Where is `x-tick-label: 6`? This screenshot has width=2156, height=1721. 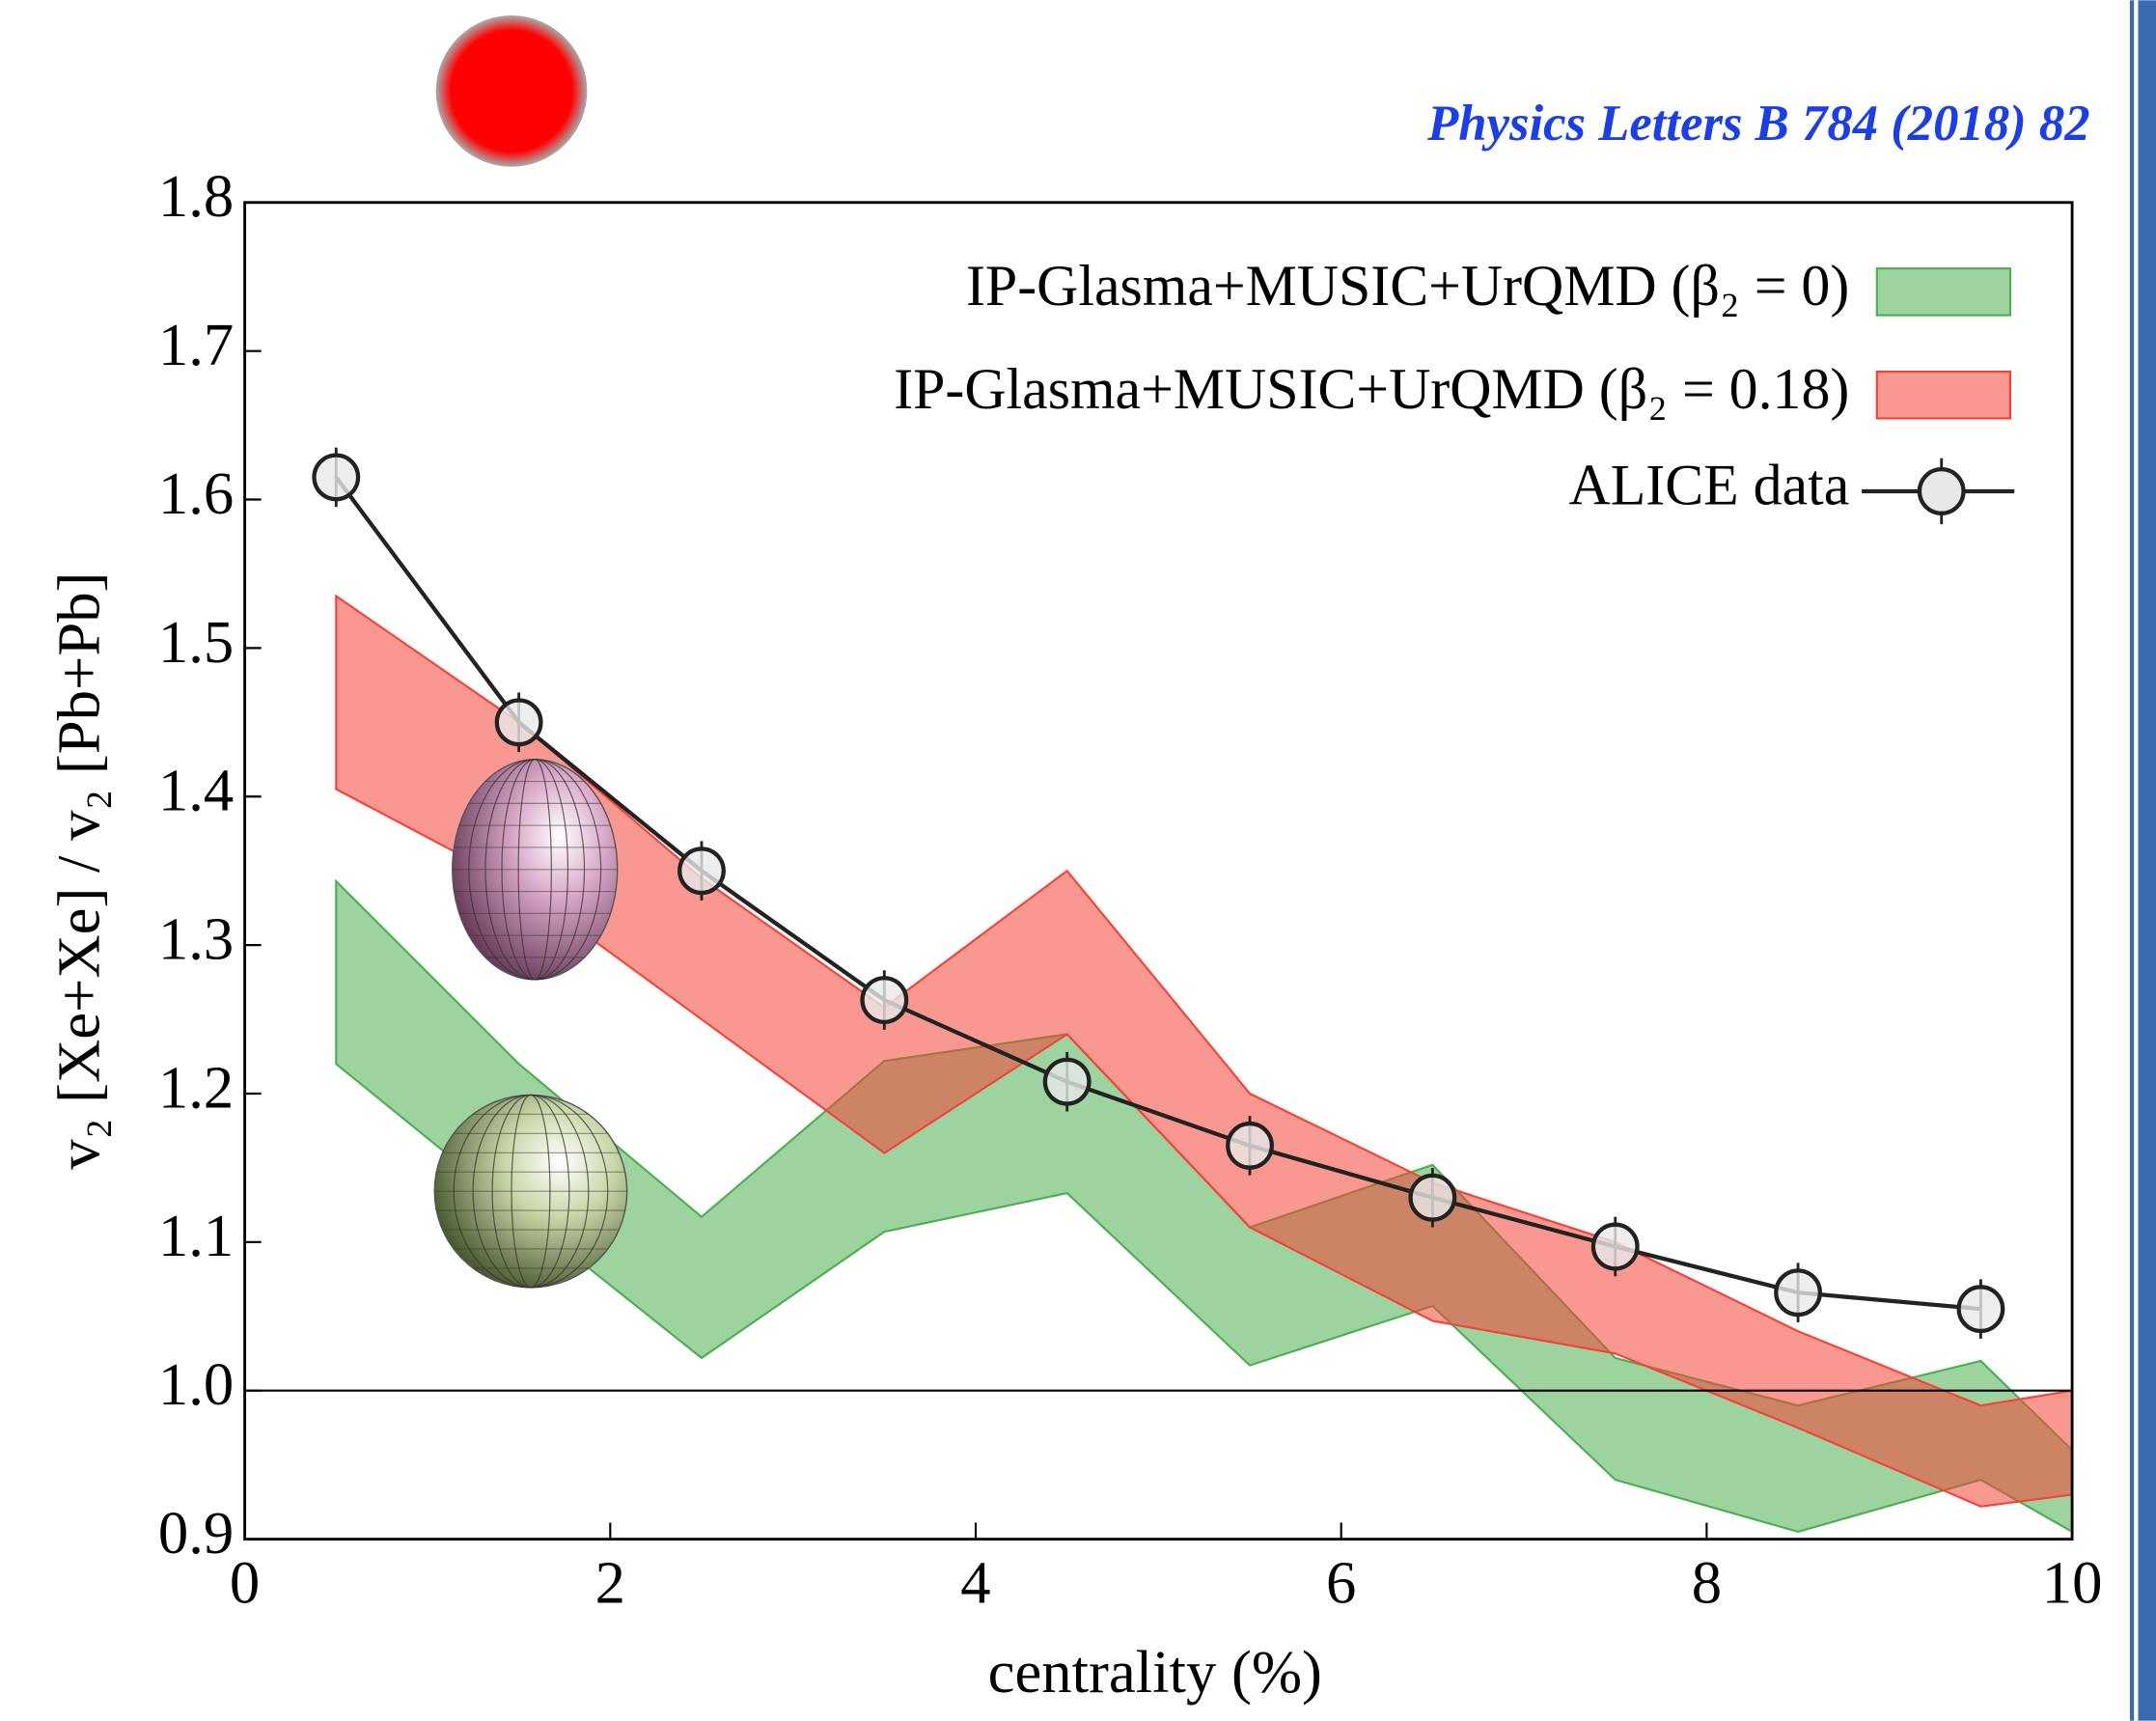 x-tick-label: 6 is located at coordinates (1341, 1582).